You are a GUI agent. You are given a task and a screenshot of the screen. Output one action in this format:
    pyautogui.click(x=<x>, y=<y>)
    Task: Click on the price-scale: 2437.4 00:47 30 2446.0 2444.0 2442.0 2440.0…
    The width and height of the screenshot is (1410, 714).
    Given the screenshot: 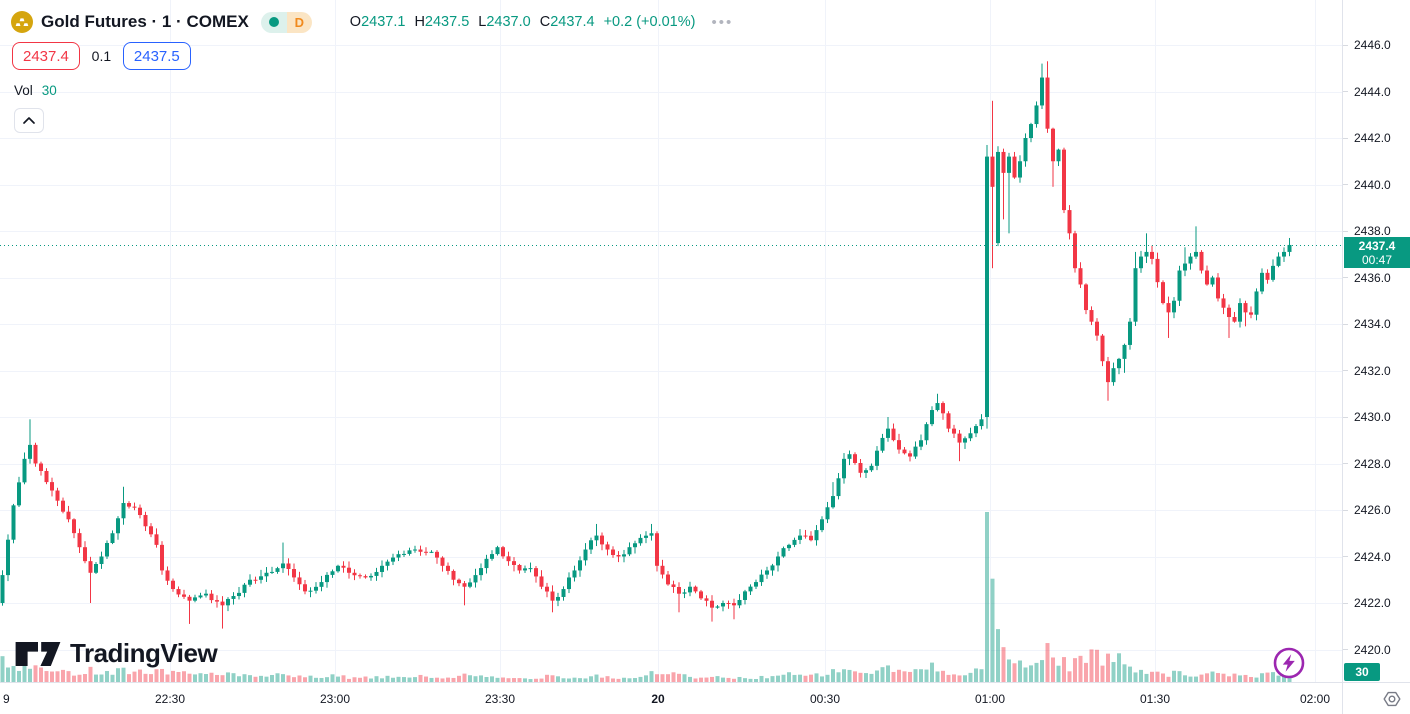 What is the action you would take?
    pyautogui.click(x=1376, y=341)
    